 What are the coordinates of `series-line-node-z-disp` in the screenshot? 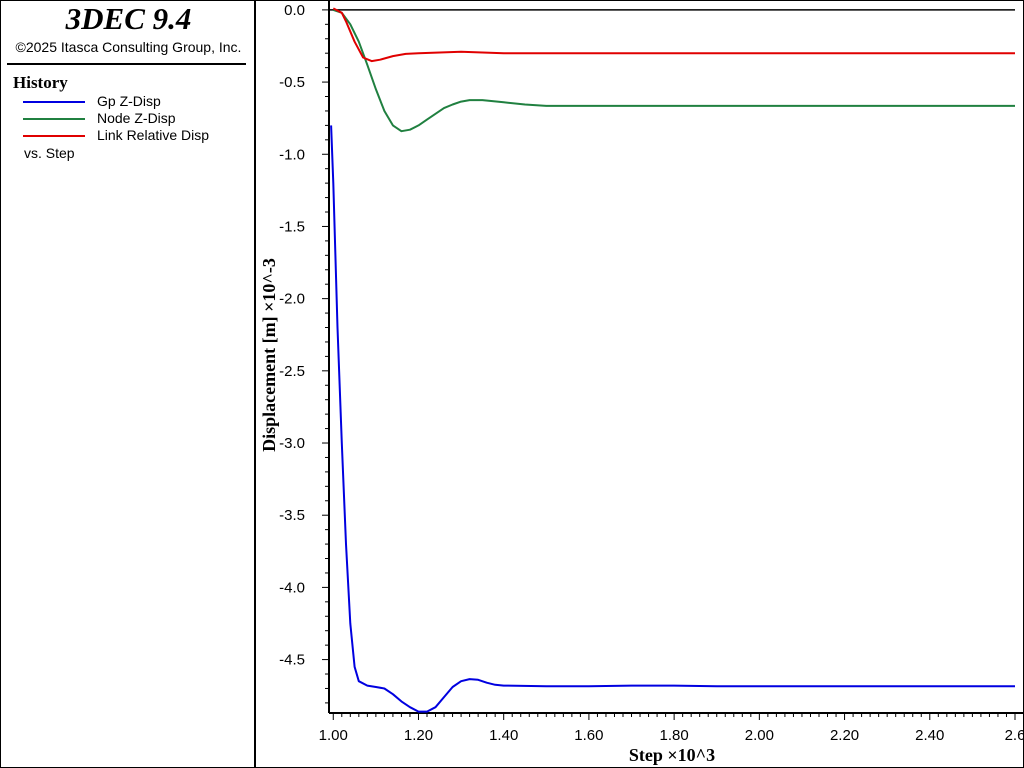 It's located at (673, 70).